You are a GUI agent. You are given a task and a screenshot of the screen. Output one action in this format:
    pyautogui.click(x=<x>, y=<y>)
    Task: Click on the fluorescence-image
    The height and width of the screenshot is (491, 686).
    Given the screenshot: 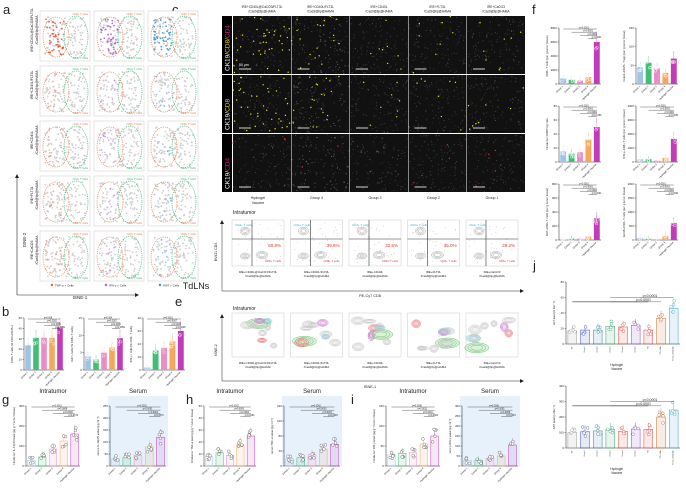 What is the action you would take?
    pyautogui.click(x=379, y=45)
    